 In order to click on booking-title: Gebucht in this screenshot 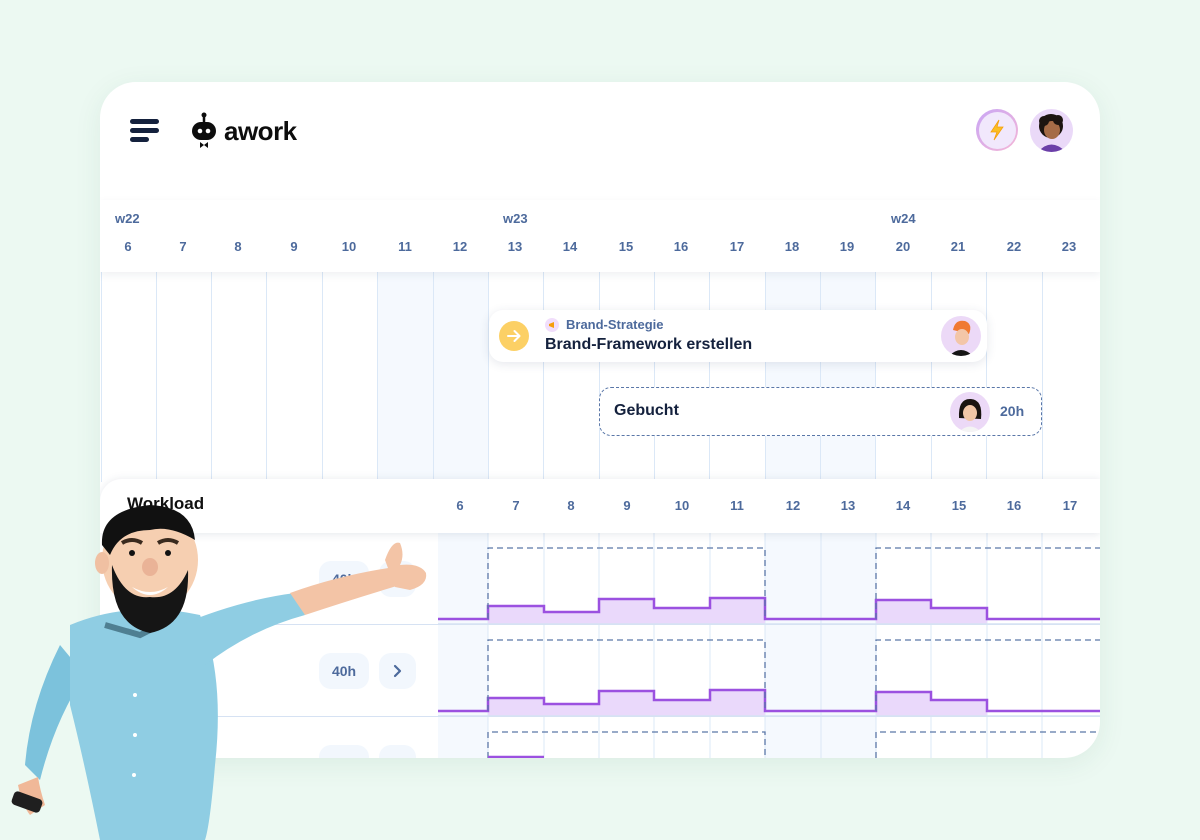, I will do `click(646, 410)`.